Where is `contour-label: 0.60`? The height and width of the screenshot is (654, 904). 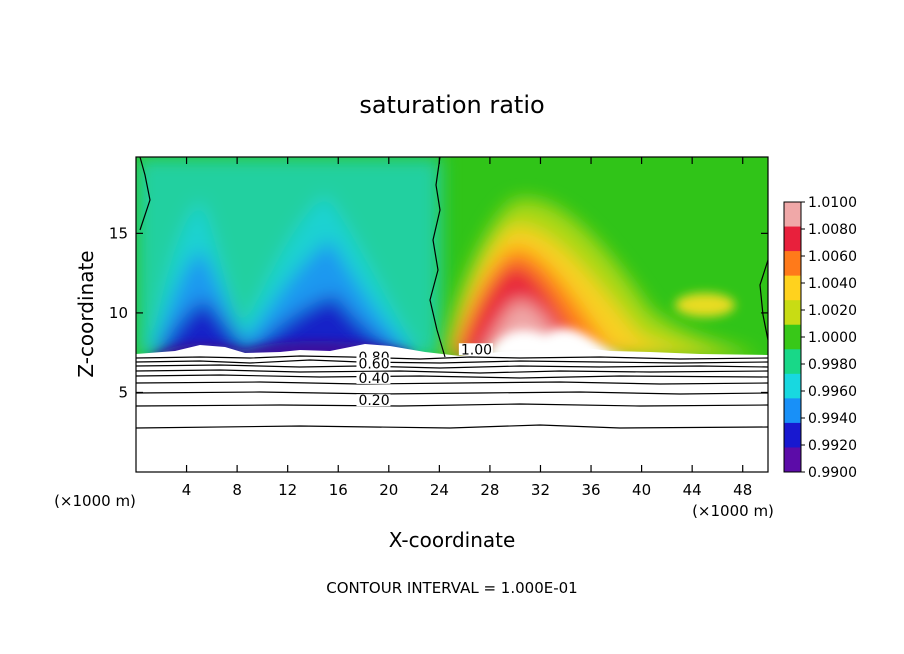
contour-label: 0.60 is located at coordinates (373, 365).